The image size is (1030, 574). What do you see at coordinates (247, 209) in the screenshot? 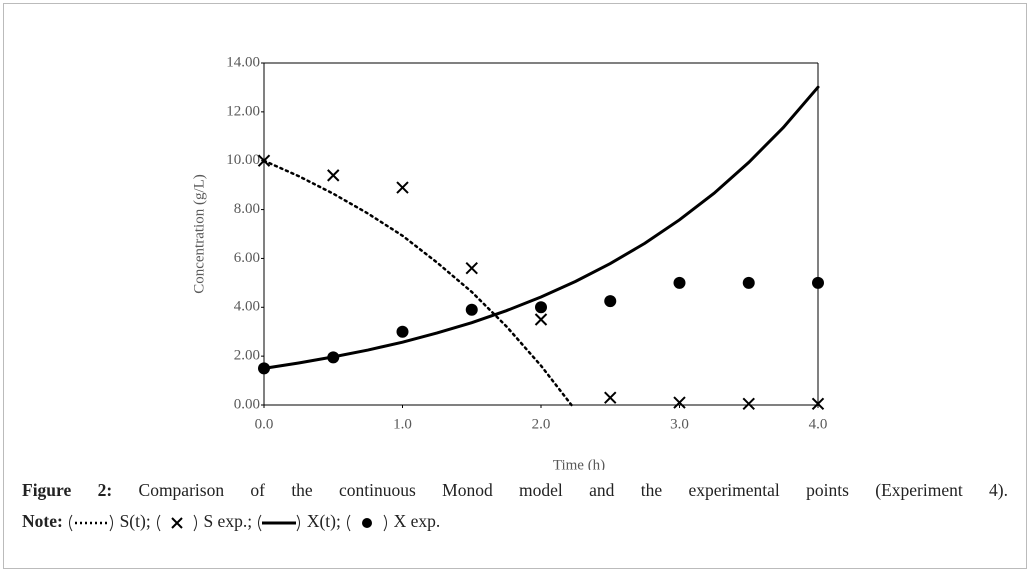
I see `y-tick-label: 8.00` at bounding box center [247, 209].